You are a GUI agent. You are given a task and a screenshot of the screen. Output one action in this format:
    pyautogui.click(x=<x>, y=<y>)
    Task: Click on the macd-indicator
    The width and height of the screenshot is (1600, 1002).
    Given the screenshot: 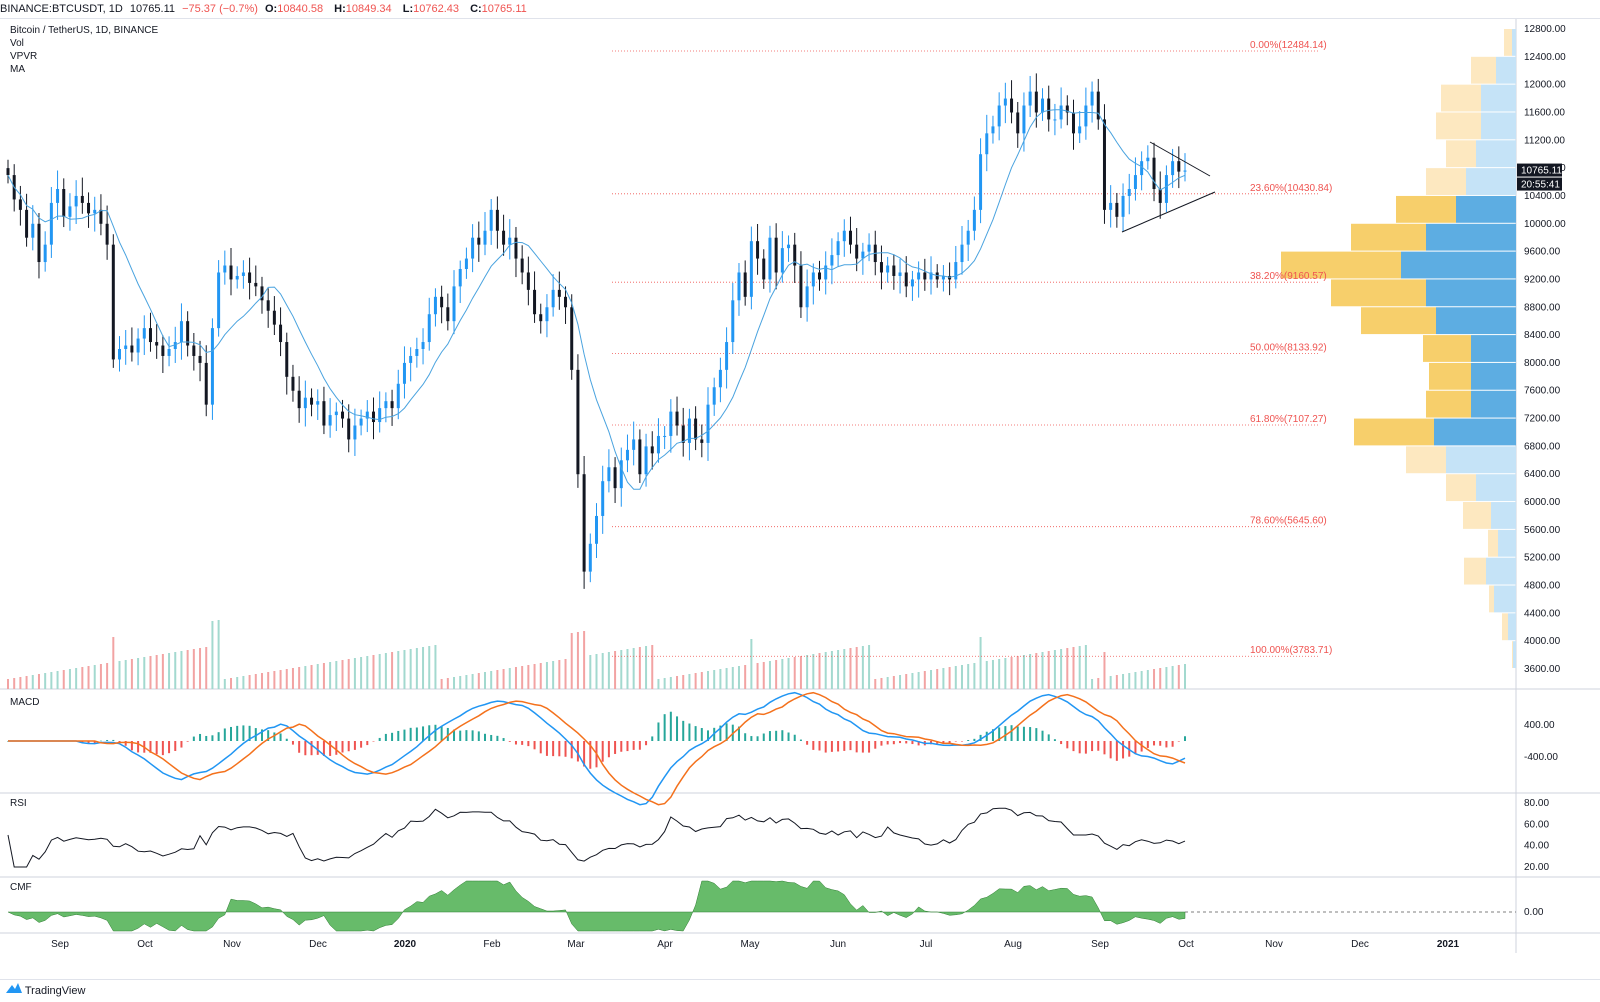 What is the action you would take?
    pyautogui.click(x=596, y=748)
    